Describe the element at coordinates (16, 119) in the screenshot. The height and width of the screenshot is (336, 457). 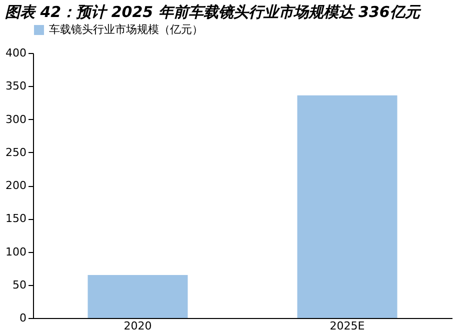
I see `y-tick-label: 300` at that location.